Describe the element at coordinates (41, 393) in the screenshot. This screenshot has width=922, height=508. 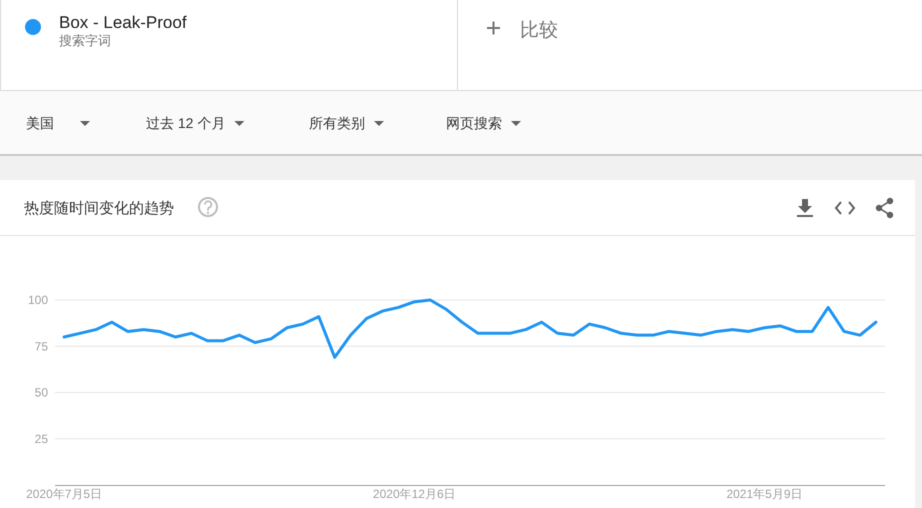
I see `y-tick-label: 50` at that location.